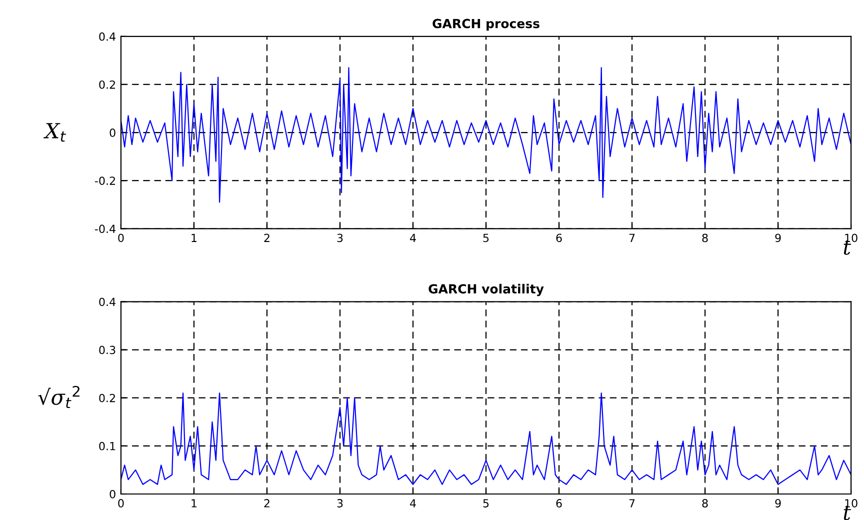 The image size is (864, 520). I want to click on chart-title: GARCH volatility, so click(486, 290).